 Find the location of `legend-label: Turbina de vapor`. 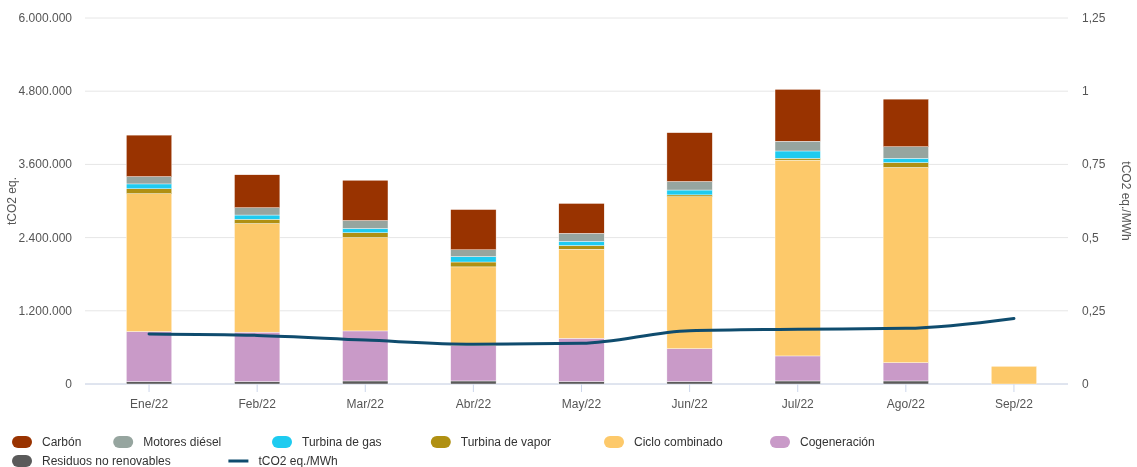

legend-label: Turbina de vapor is located at coordinates (506, 442).